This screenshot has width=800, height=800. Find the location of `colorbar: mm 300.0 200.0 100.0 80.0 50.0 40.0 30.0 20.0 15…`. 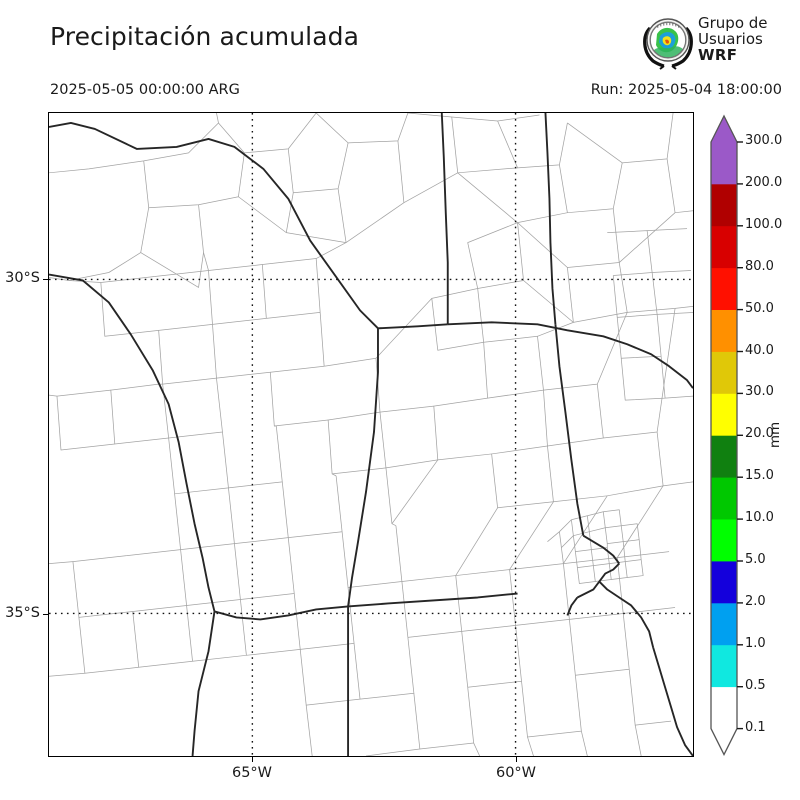

colorbar: mm 300.0 200.0 100.0 80.0 50.0 40.0 30.0 20.0 15… is located at coordinates (752, 436).